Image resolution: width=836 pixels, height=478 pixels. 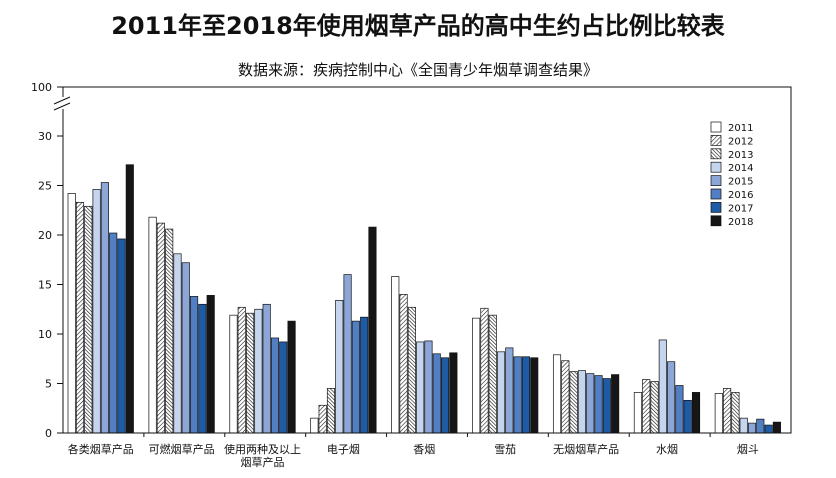 I want to click on x-tick-label: 电子烟, so click(x=343, y=449).